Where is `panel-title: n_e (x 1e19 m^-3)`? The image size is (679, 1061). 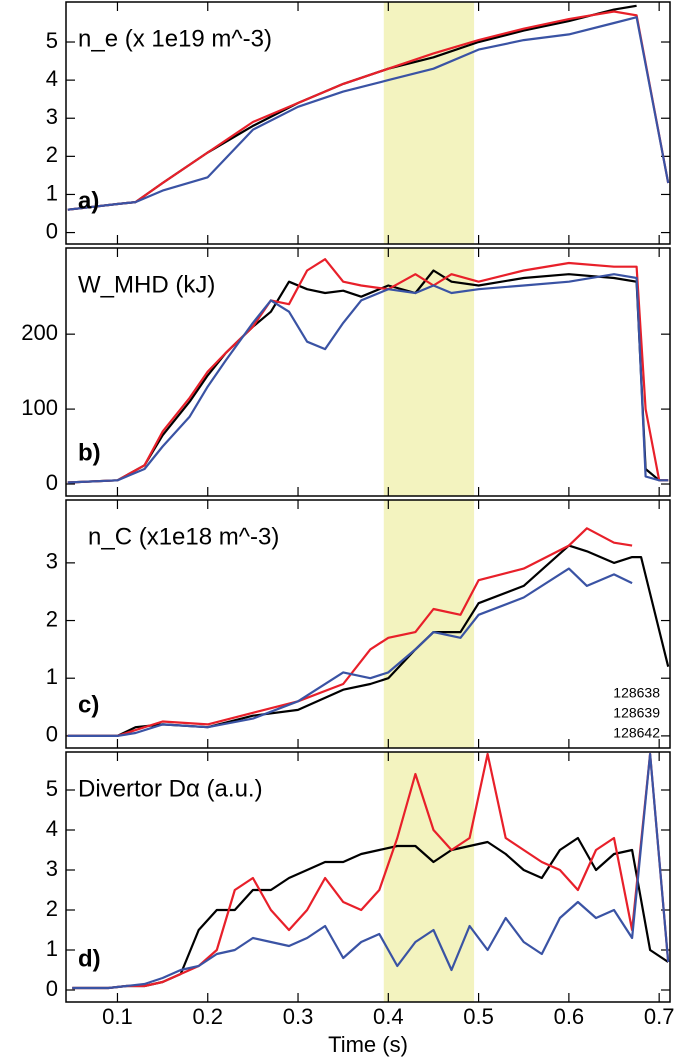 panel-title: n_e (x 1e19 m^-3) is located at coordinates (175, 38).